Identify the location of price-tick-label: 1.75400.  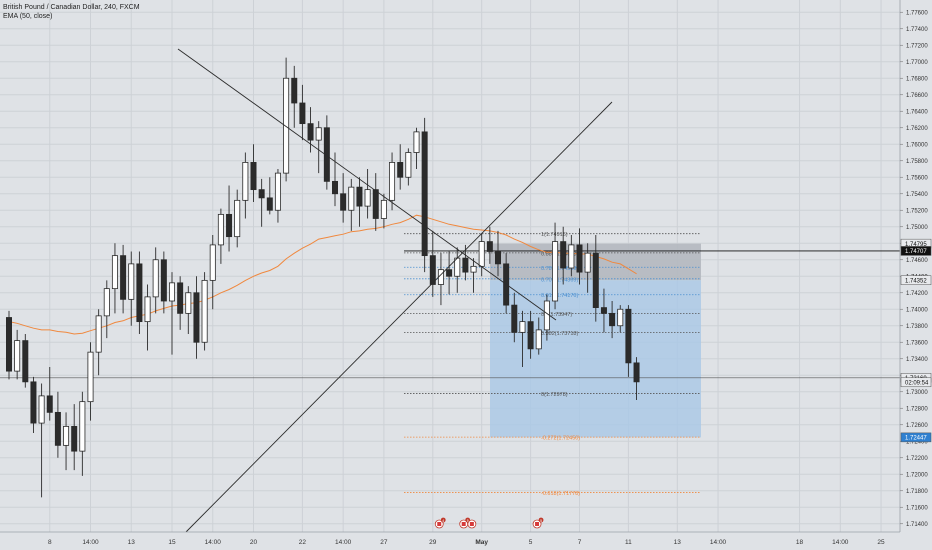
(917, 195).